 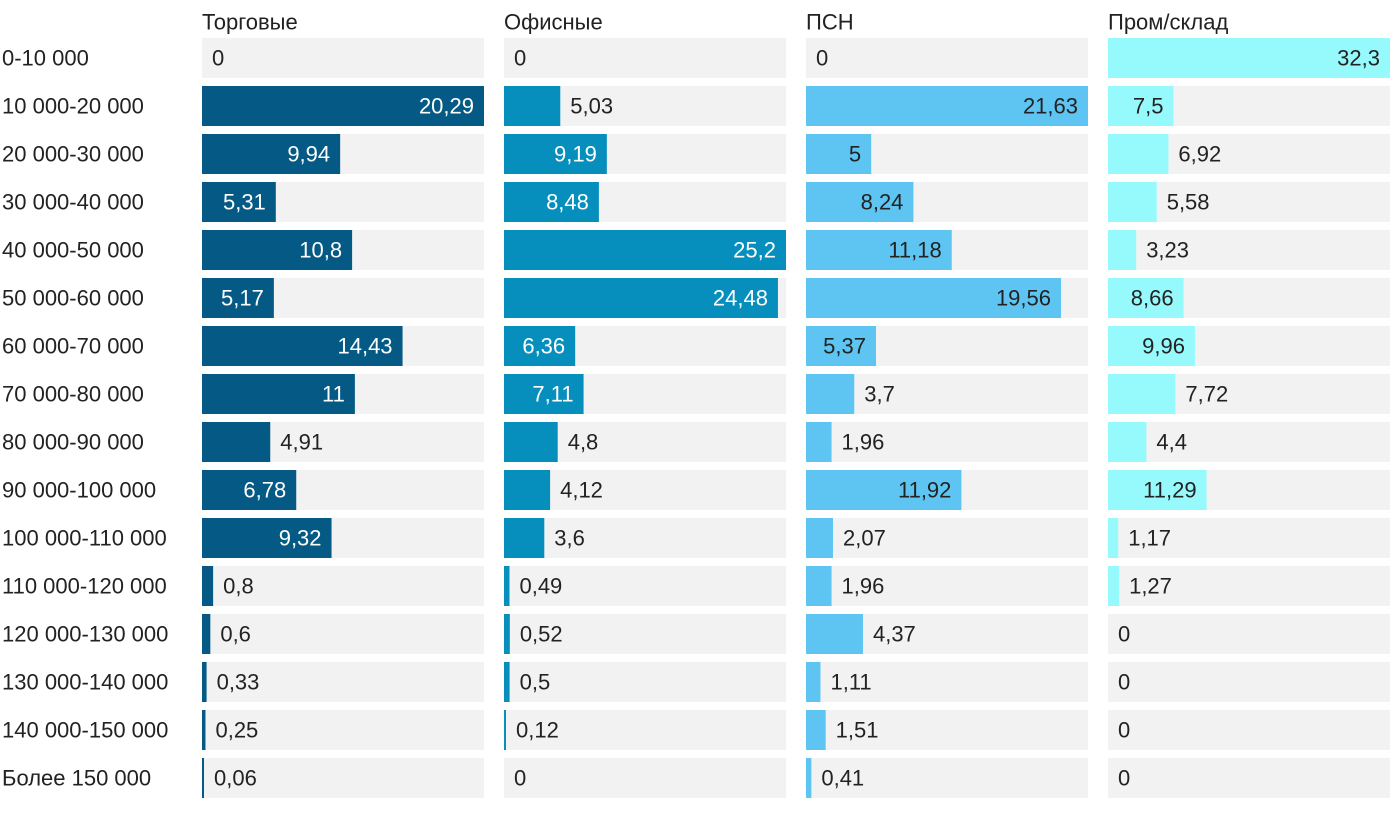 I want to click on data-label: 11,18, so click(x=914, y=250).